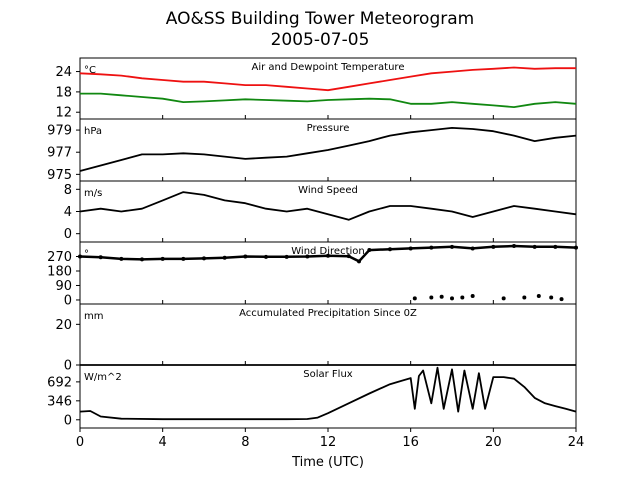 This screenshot has height=480, width=640. Describe the element at coordinates (80, 442) in the screenshot. I see `x-tick-label: 0` at that location.